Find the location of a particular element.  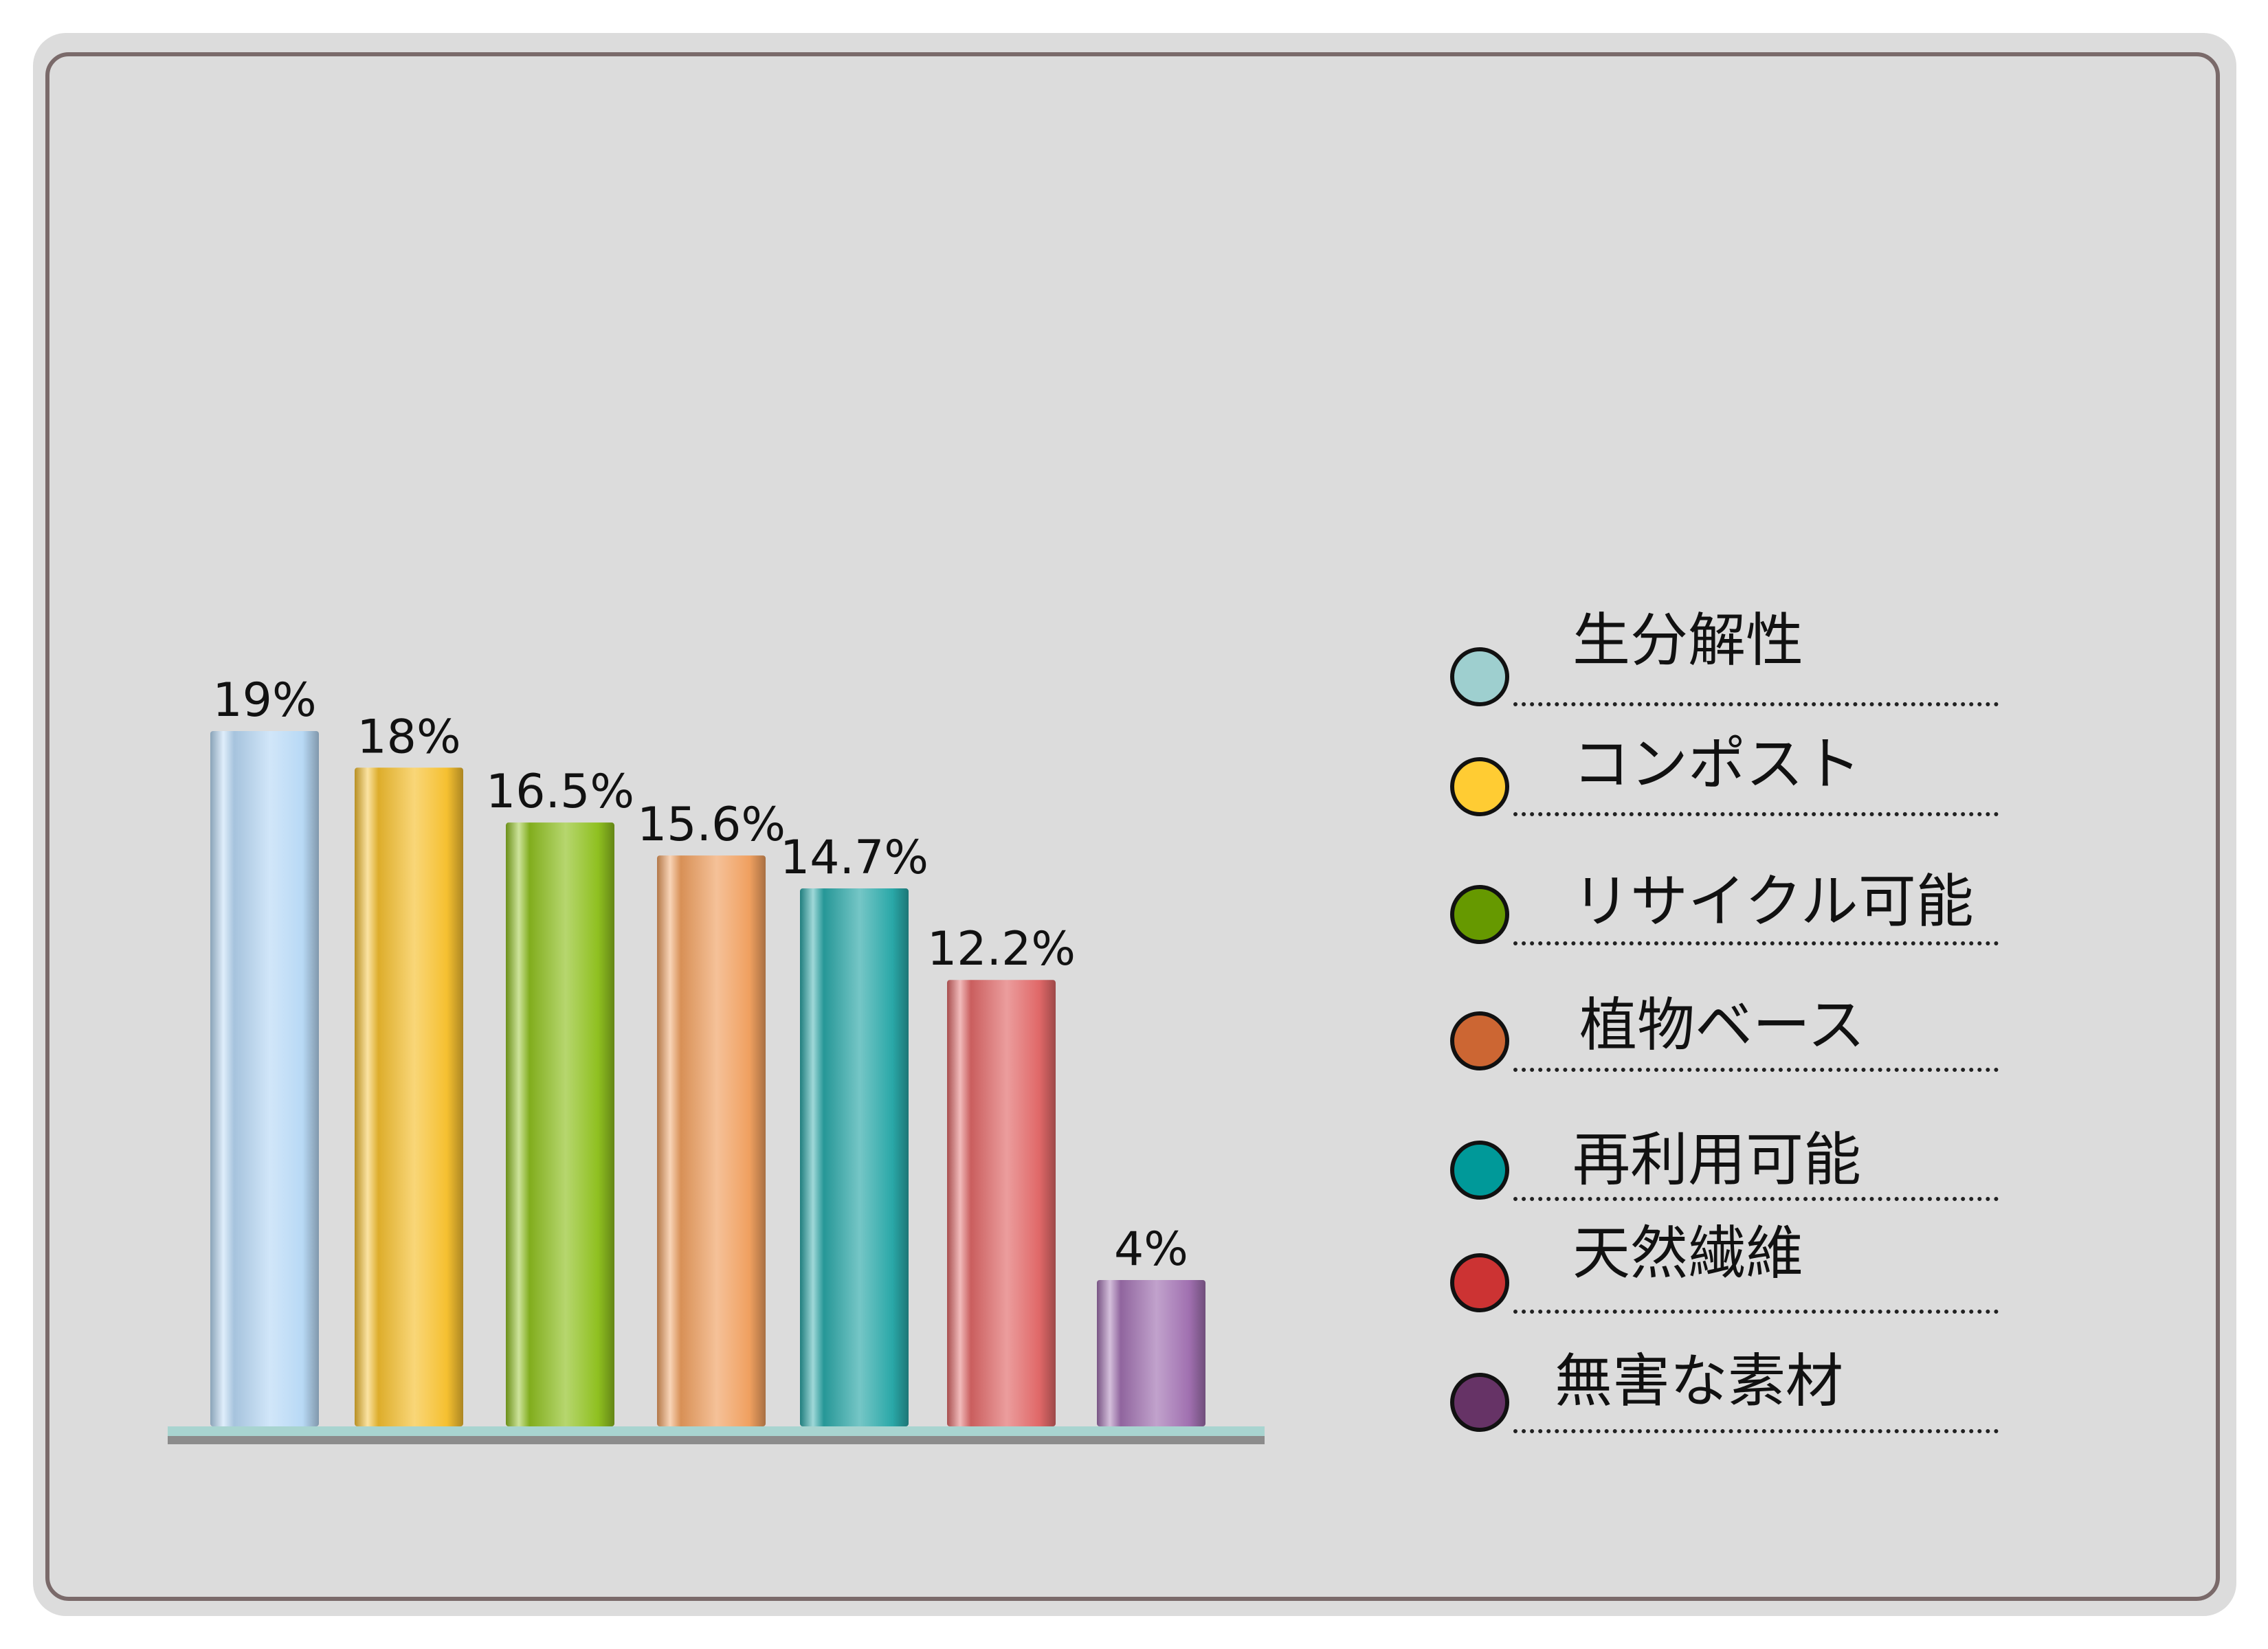

chart-baseline-top is located at coordinates (716, 1431).